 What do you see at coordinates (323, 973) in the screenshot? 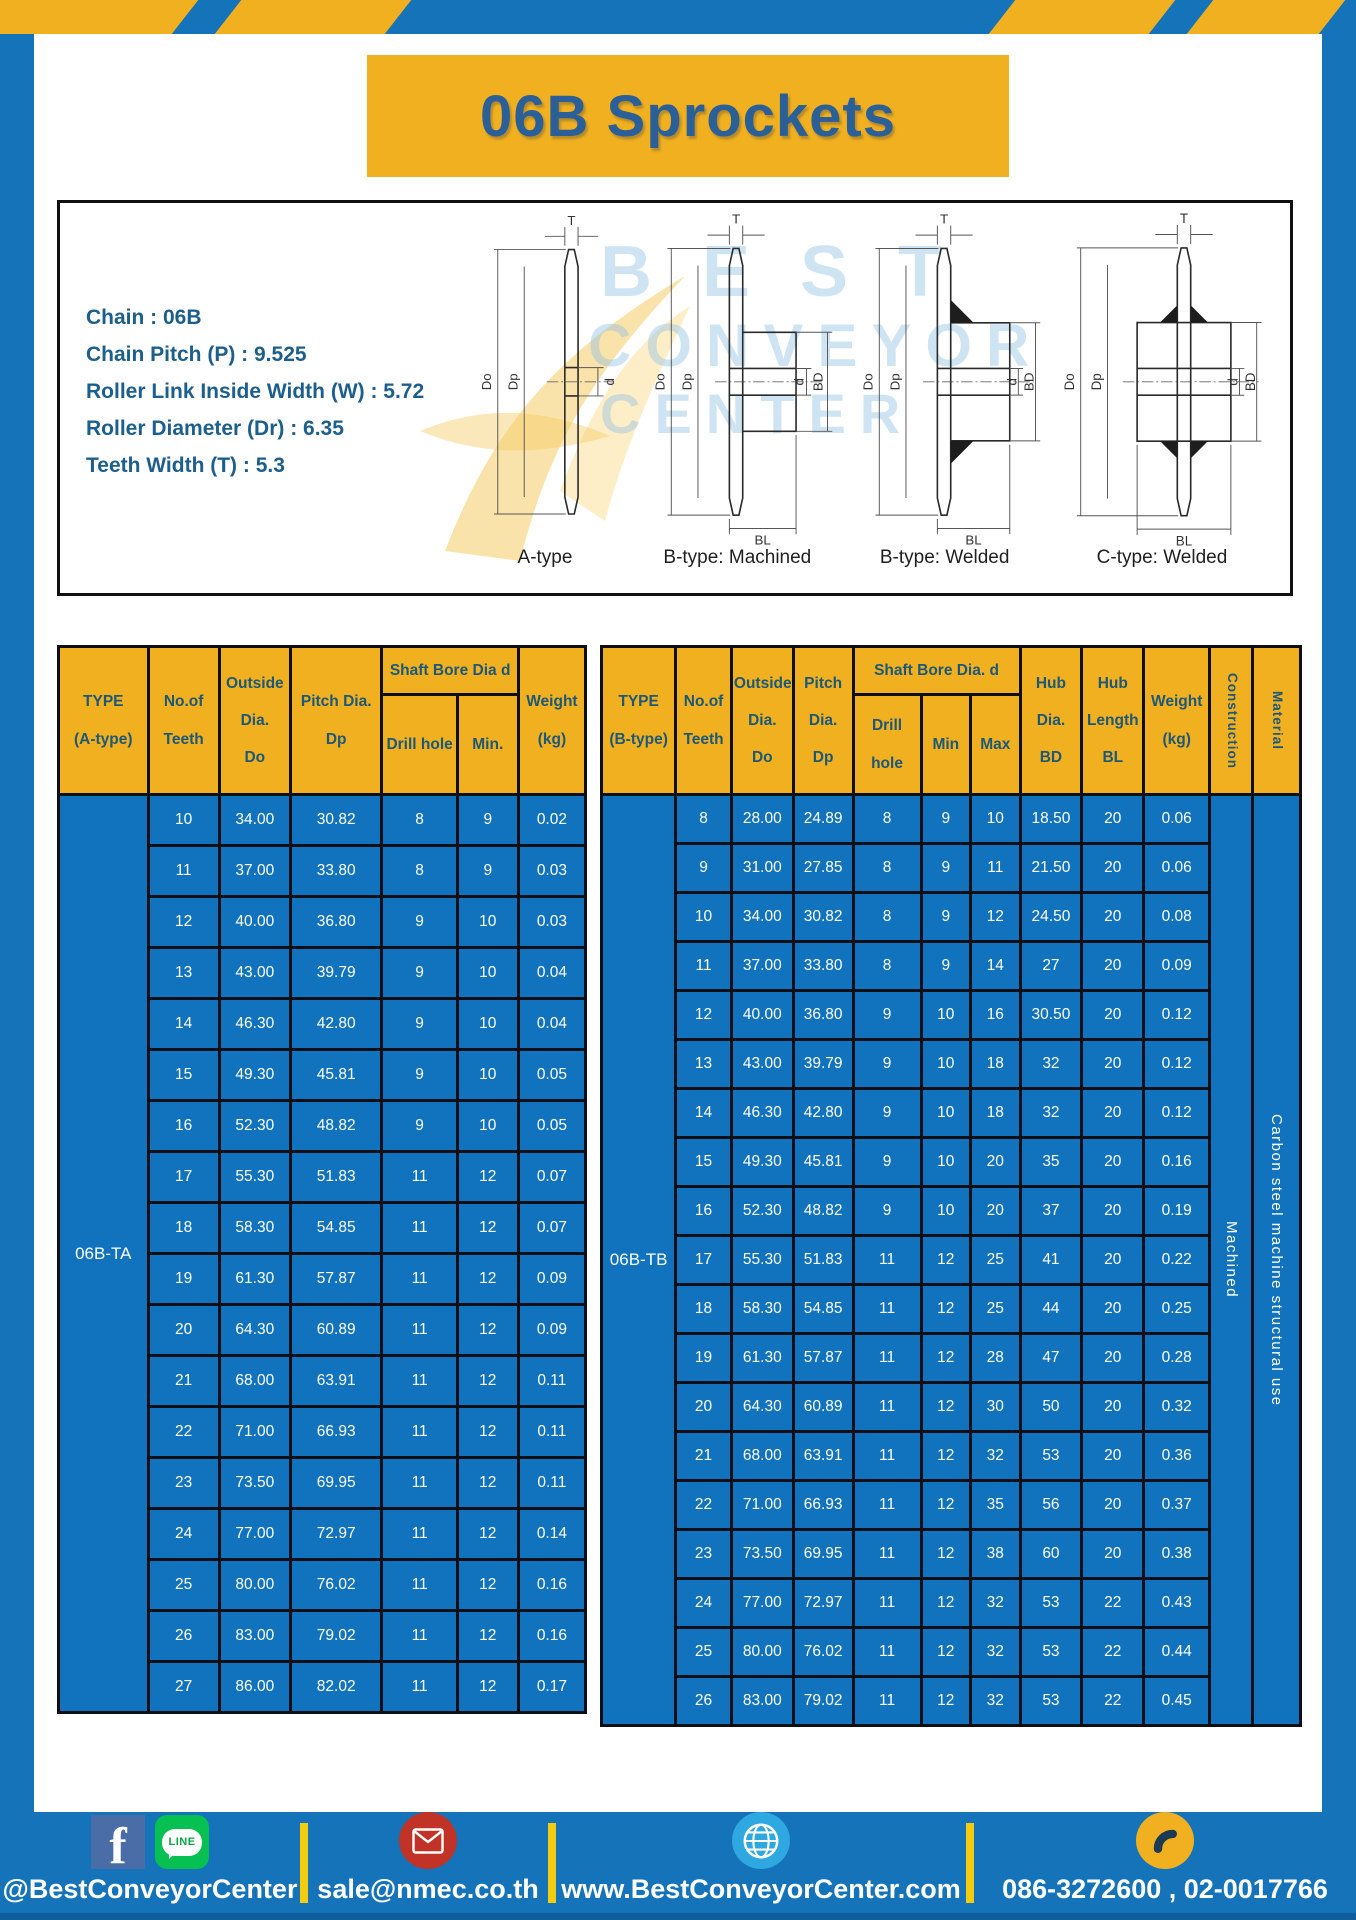
I see `table-row: 13 43.00 39.79 9 10 0.04` at bounding box center [323, 973].